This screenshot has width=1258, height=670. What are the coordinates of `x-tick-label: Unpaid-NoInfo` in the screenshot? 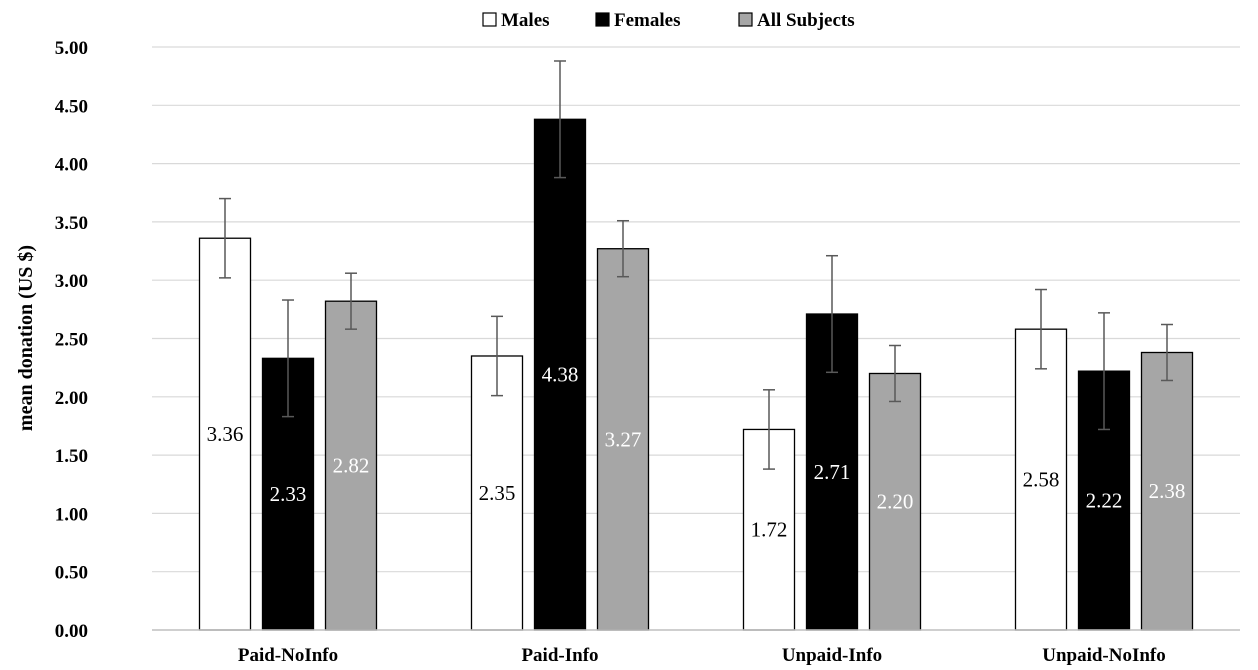 It's located at (1104, 655).